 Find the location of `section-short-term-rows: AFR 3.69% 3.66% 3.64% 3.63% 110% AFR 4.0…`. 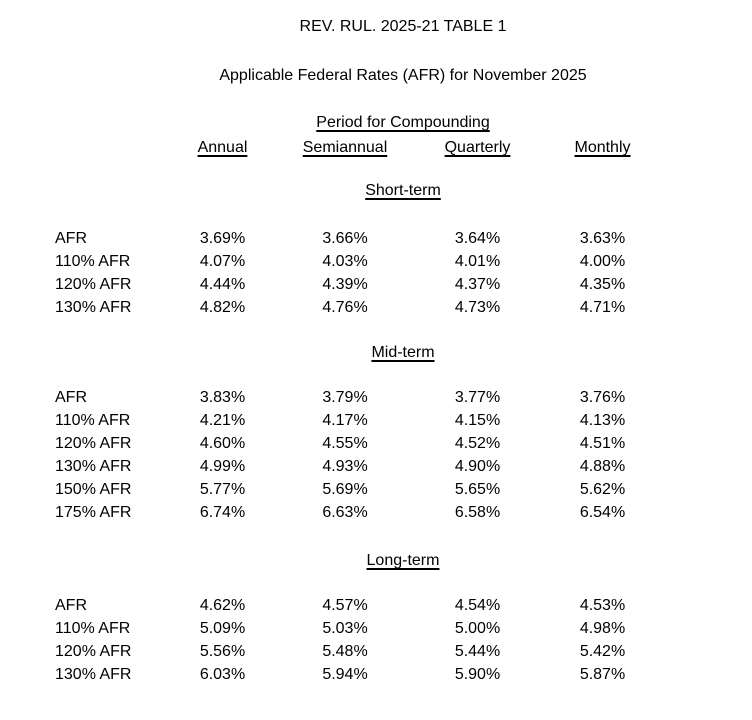

section-short-term-rows: AFR 3.69% 3.66% 3.64% 3.63% 110% AFR 4.0… is located at coordinates (376, 273).